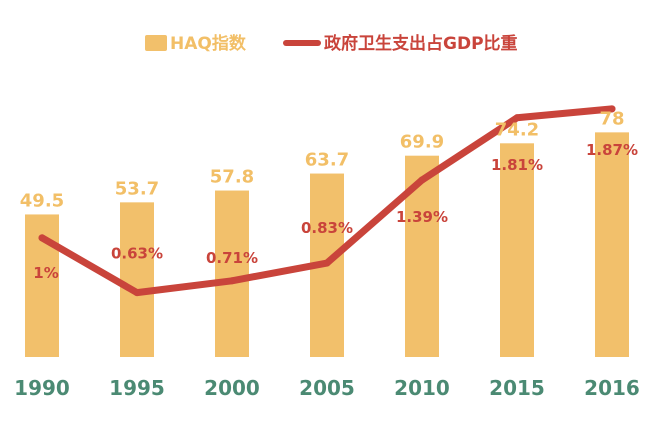 This screenshot has width=660, height=427. I want to click on bar-value-label-2010: 69.9, so click(422, 142).